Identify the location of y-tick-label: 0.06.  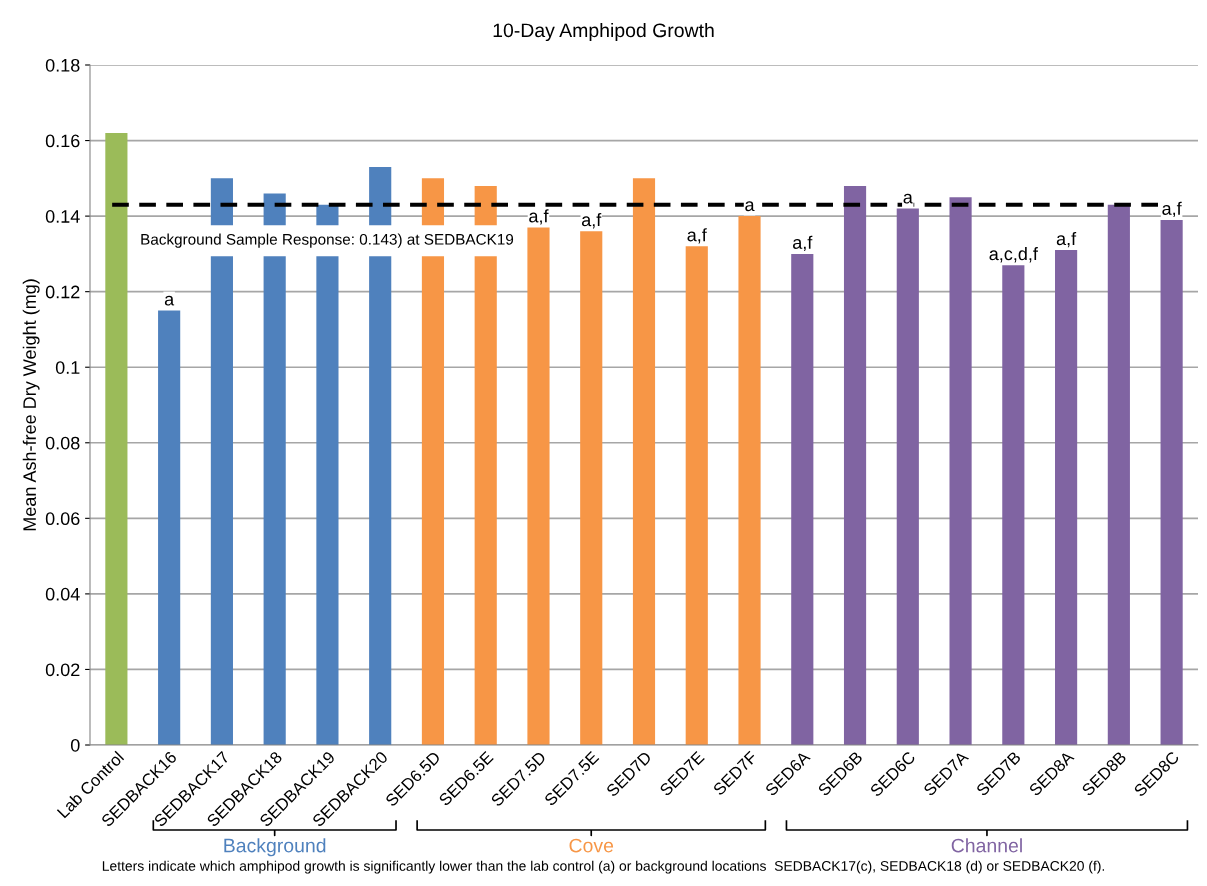
(62, 519).